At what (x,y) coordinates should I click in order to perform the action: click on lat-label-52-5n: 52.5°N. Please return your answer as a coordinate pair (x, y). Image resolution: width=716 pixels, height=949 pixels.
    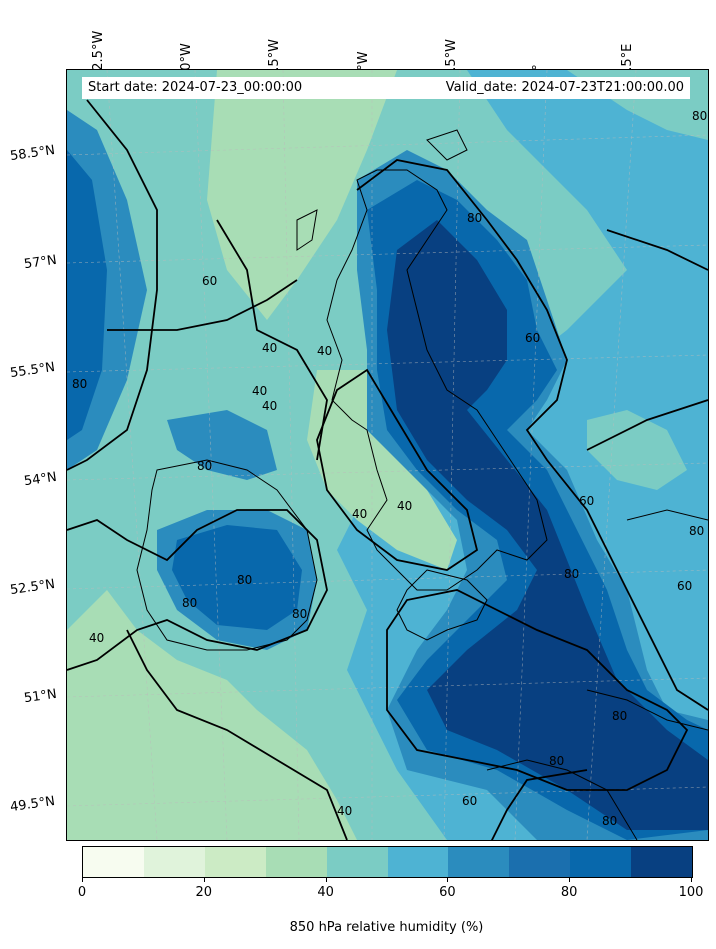
    Looking at the image, I should click on (32, 587).